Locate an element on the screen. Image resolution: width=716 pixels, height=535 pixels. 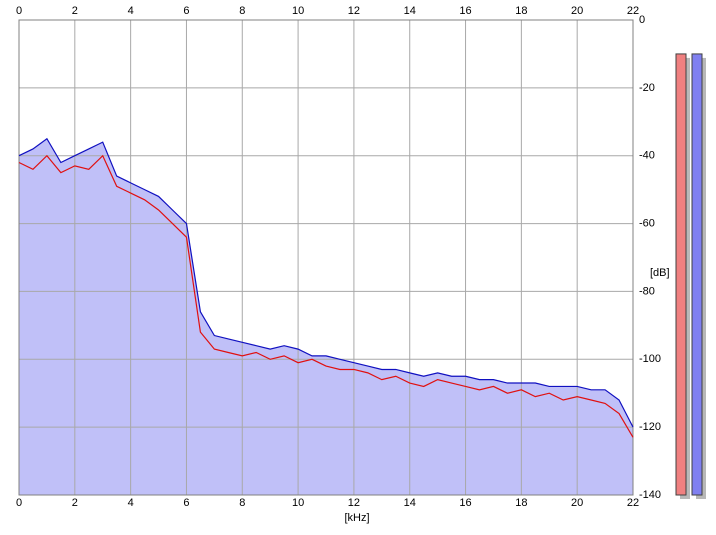
y-tick-label: -20 is located at coordinates (647, 88).